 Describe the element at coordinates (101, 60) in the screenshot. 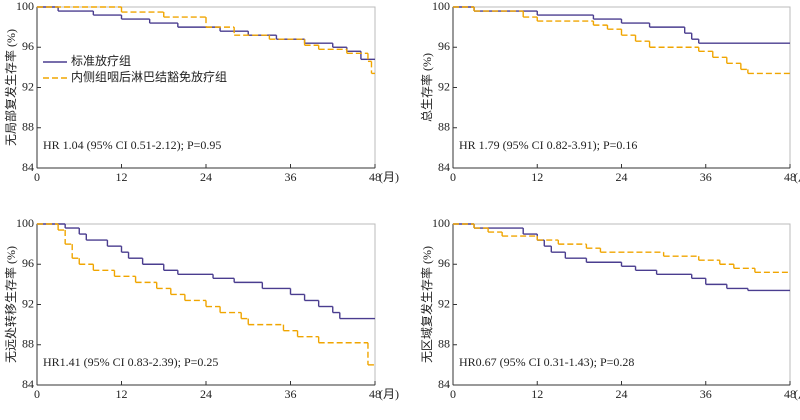

I see `legend-label: 标准放疗组` at that location.